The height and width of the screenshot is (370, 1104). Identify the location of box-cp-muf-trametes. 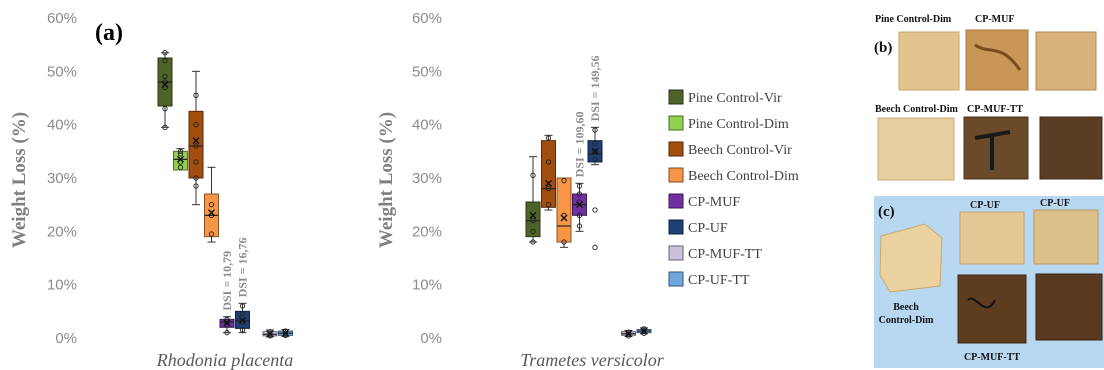
(579, 207).